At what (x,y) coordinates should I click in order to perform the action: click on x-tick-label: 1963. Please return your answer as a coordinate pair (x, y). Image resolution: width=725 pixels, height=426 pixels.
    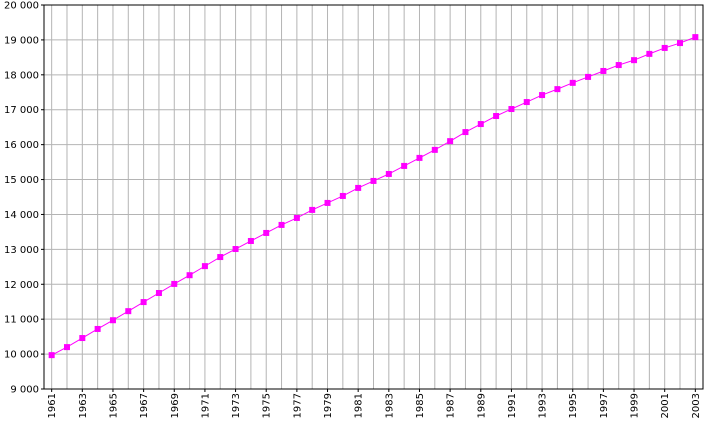
    Looking at the image, I should click on (83, 405).